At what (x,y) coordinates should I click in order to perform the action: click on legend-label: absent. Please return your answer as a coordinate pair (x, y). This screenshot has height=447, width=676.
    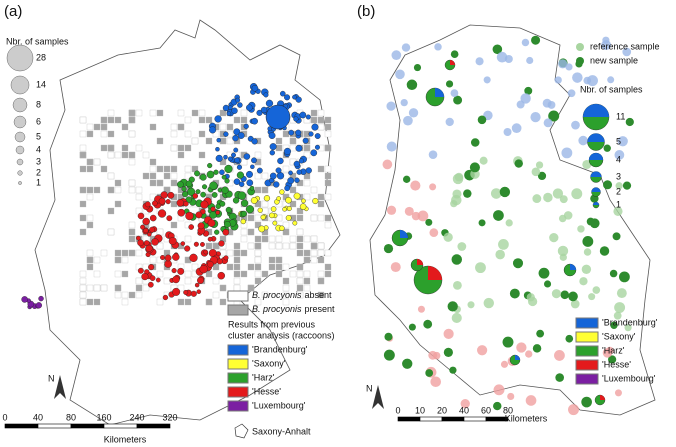
    Looking at the image, I should click on (319, 295).